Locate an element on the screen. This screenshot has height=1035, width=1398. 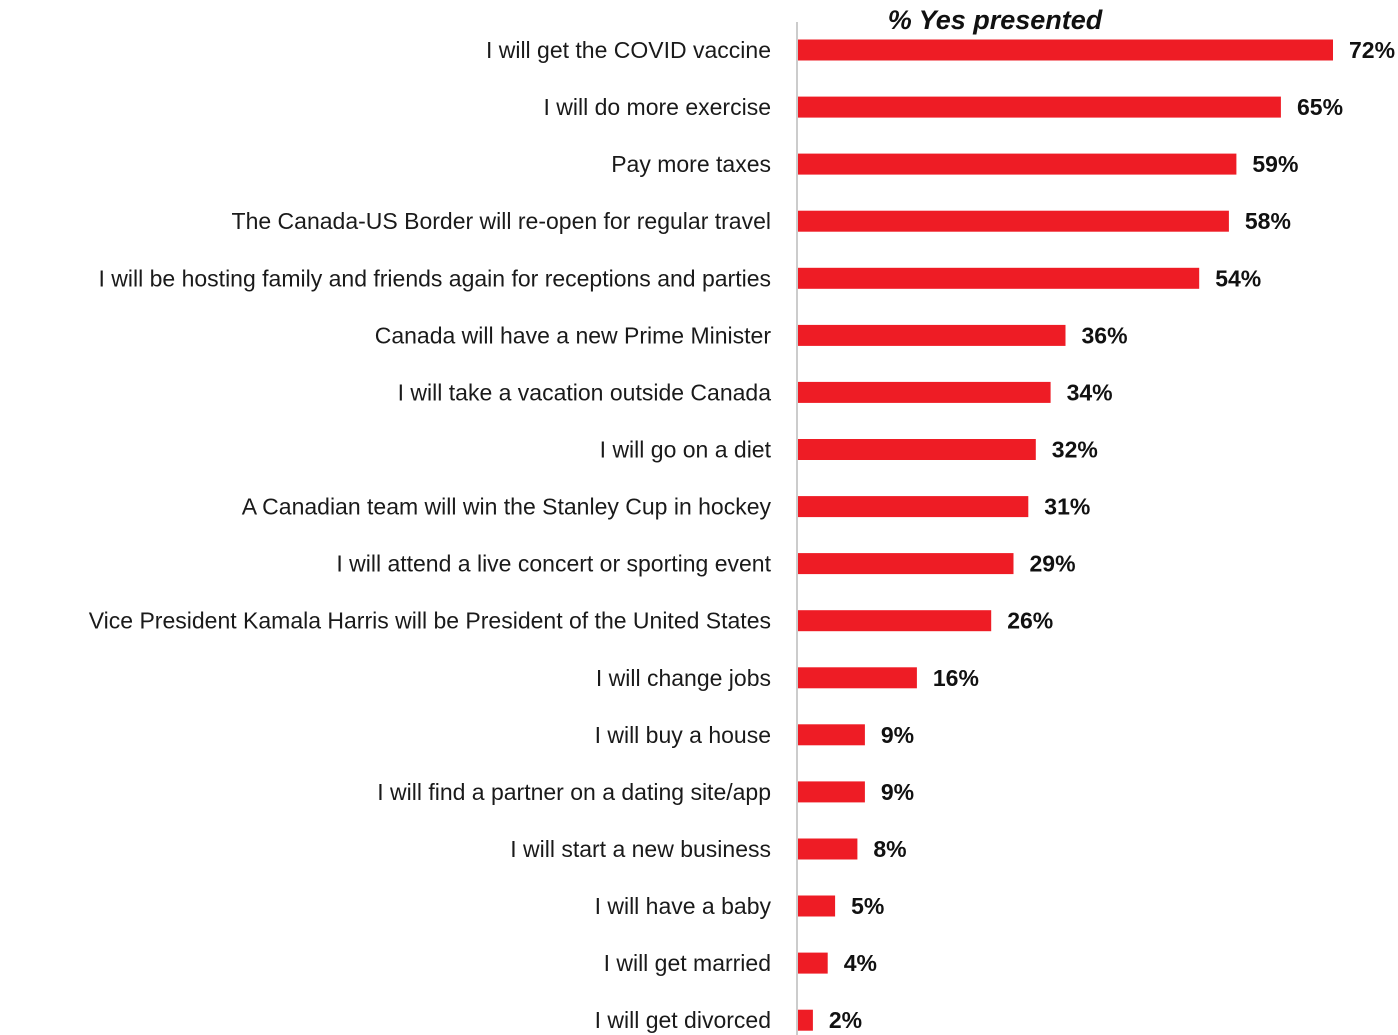
value-label-16: 5% is located at coordinates (867, 906).